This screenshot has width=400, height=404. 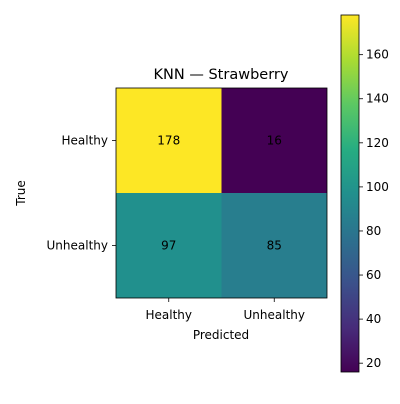 I want to click on y-tick-label: Healthy, so click(x=84, y=141).